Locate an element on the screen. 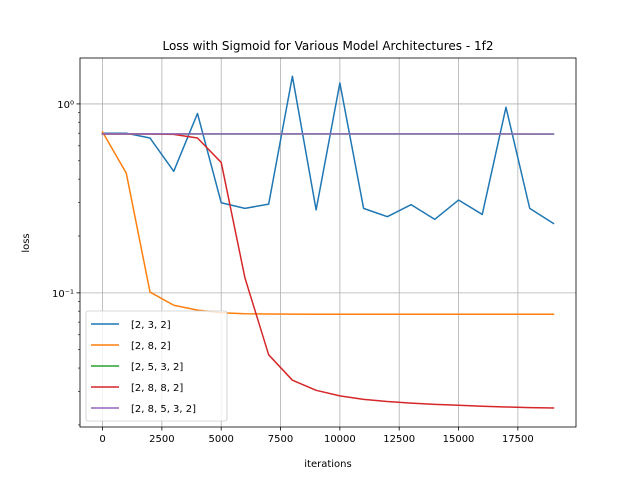 The height and width of the screenshot is (480, 640). legend-label: [2, 3, 2] is located at coordinates (151, 325).